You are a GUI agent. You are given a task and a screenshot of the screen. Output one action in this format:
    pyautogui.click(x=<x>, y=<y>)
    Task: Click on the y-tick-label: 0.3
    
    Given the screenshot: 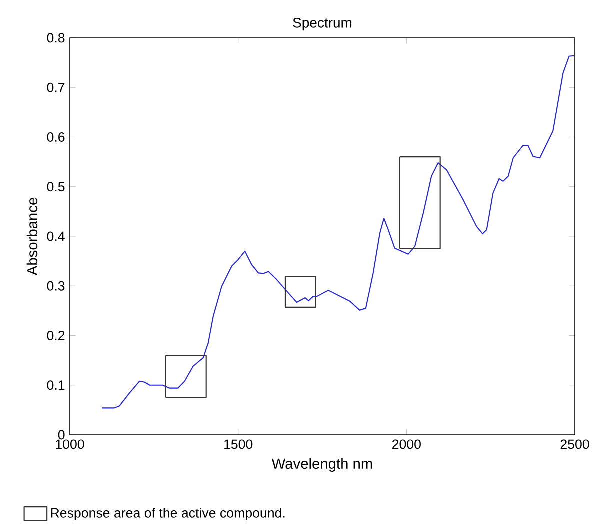 What is the action you would take?
    pyautogui.click(x=56, y=286)
    